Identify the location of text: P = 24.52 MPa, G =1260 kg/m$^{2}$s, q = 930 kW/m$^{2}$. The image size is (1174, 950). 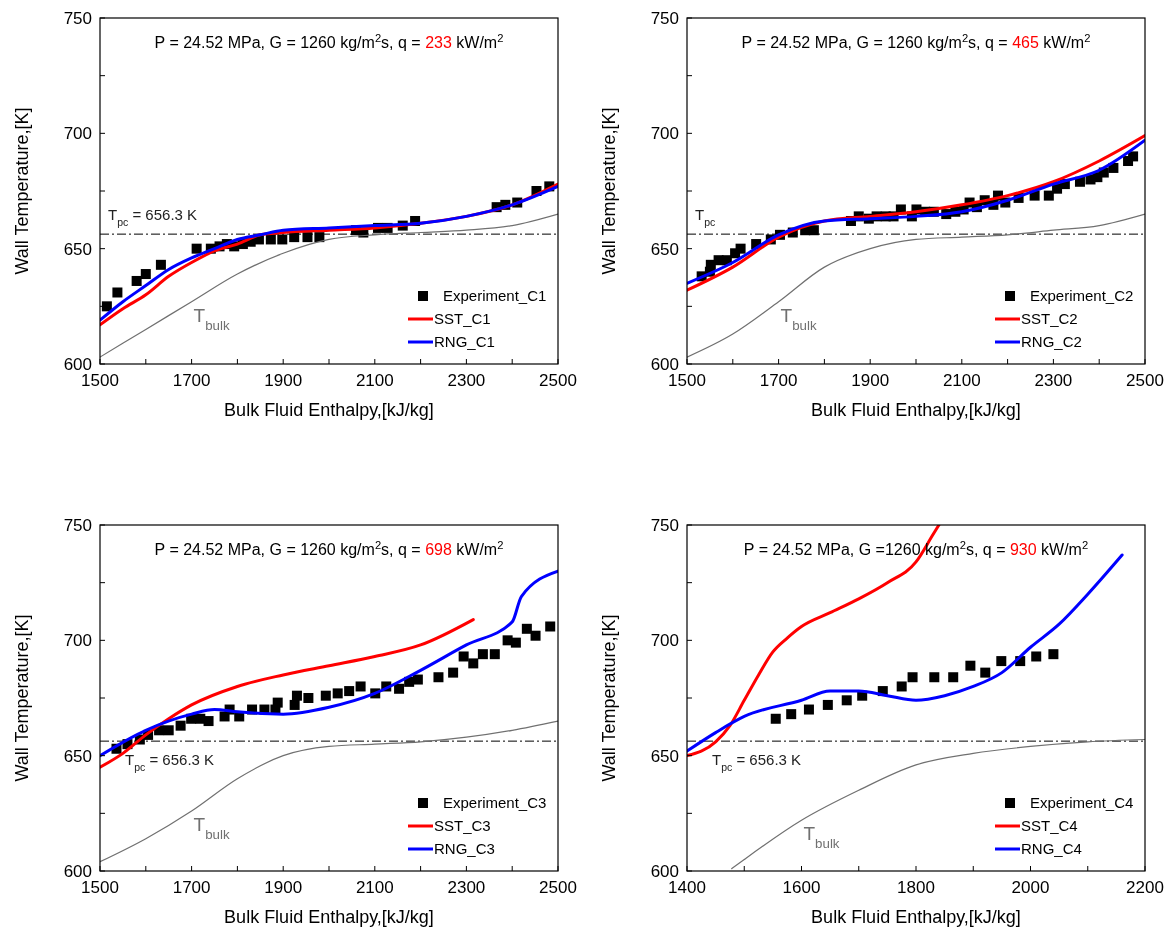
(916, 548).